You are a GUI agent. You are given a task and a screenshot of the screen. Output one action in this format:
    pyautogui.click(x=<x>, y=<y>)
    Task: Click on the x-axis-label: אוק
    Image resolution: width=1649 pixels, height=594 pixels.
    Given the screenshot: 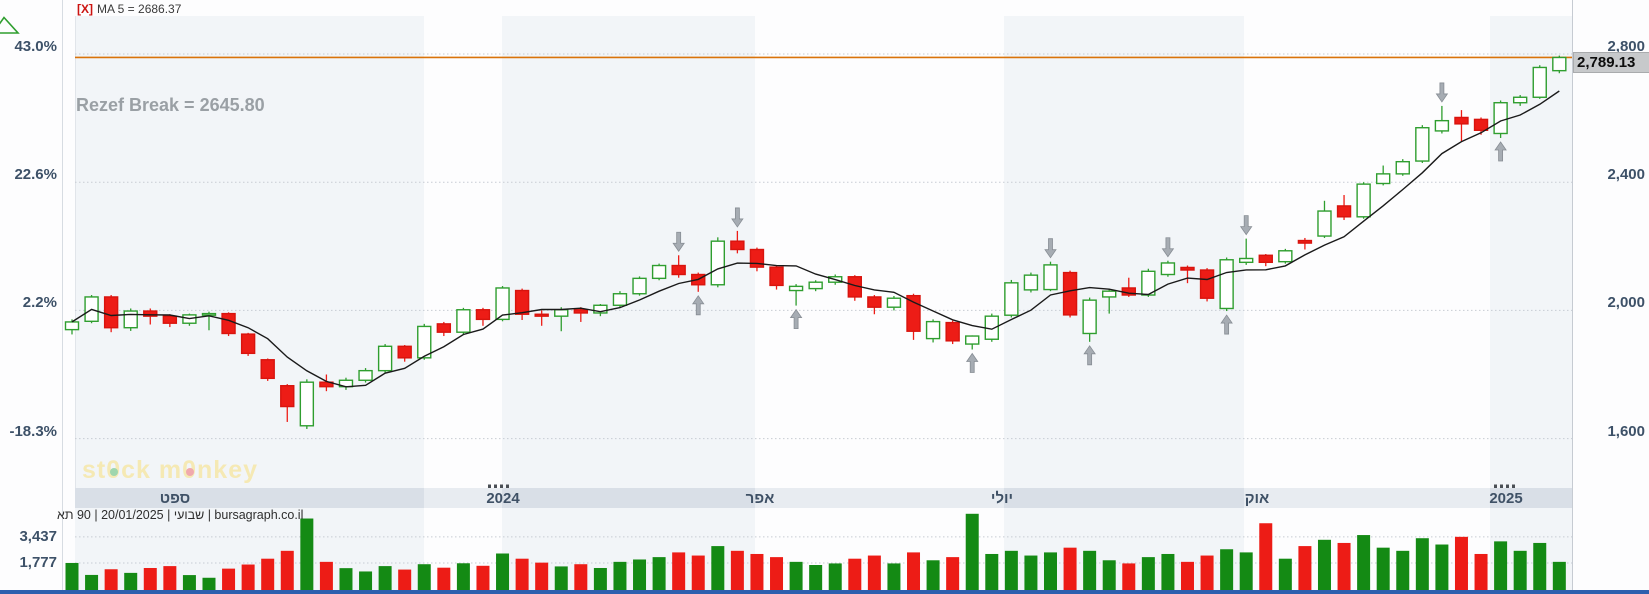 What is the action you would take?
    pyautogui.click(x=1257, y=498)
    